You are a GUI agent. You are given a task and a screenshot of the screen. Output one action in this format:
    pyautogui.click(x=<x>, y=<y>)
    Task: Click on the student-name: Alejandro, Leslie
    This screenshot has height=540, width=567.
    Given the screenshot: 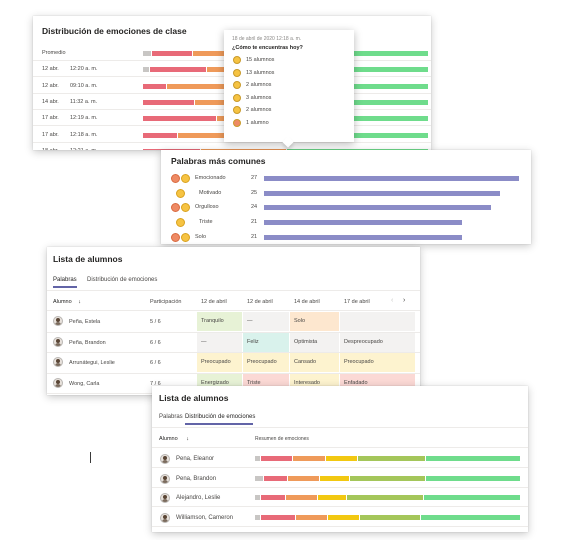 What is the action you would take?
    pyautogui.click(x=198, y=498)
    